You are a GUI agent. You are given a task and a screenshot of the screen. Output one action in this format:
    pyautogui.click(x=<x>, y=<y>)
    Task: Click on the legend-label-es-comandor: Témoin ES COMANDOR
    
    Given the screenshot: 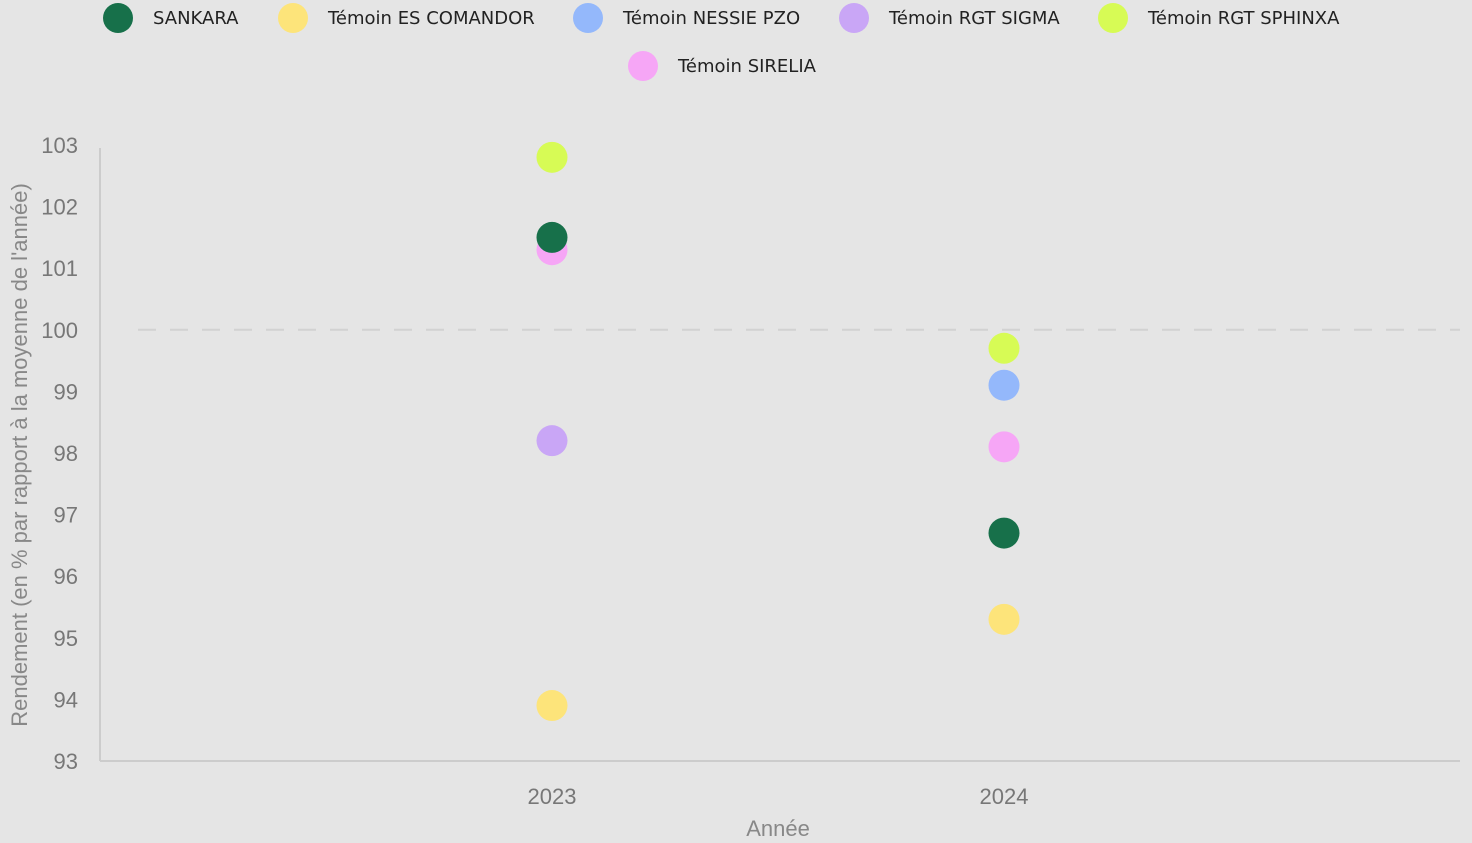 What is the action you would take?
    pyautogui.click(x=431, y=18)
    